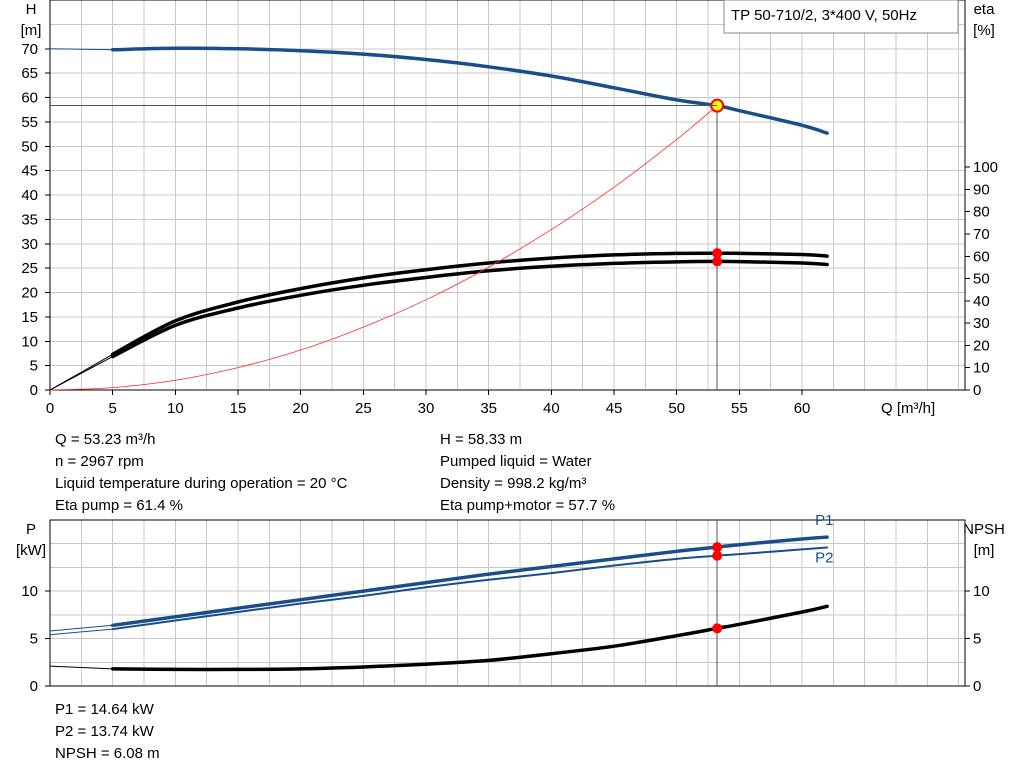 Image resolution: width=1024 pixels, height=781 pixels. I want to click on series-label-P2: P2, so click(824, 558).